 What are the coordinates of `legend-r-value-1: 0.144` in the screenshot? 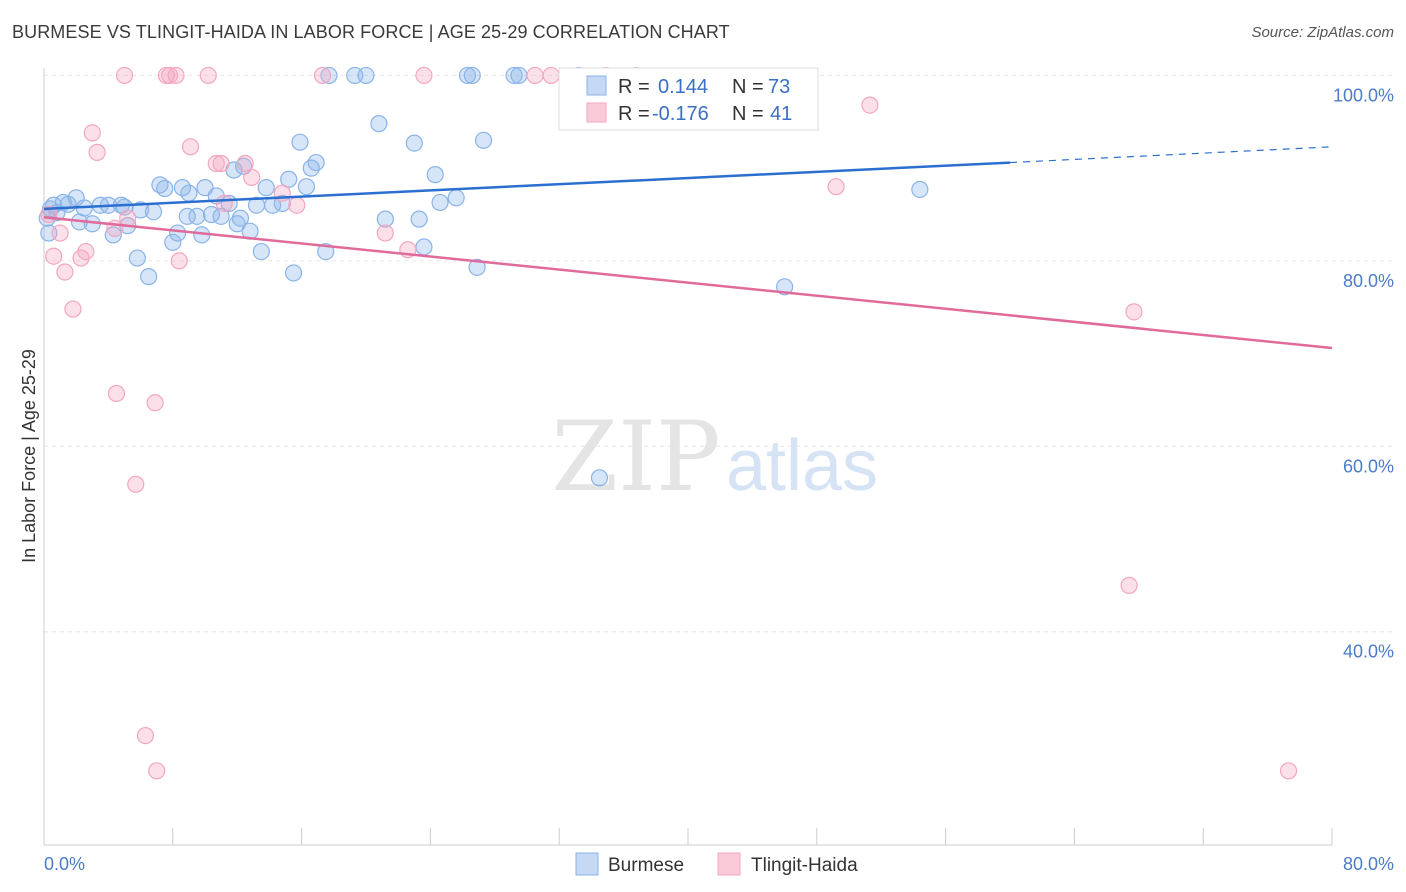 It's located at (683, 87).